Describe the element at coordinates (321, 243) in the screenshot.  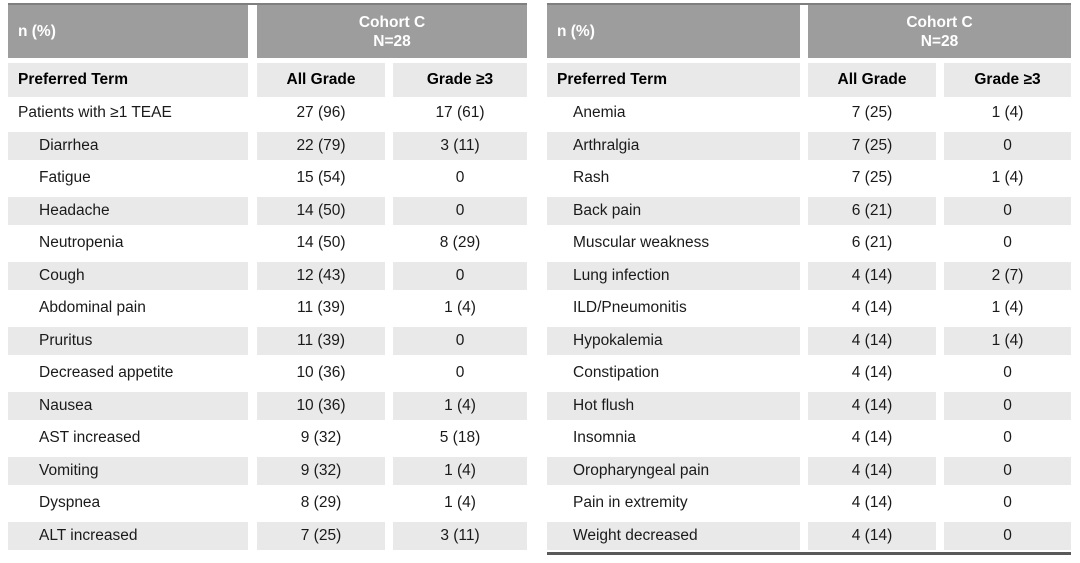
I see `all-grade-value: 14 (50)` at that location.